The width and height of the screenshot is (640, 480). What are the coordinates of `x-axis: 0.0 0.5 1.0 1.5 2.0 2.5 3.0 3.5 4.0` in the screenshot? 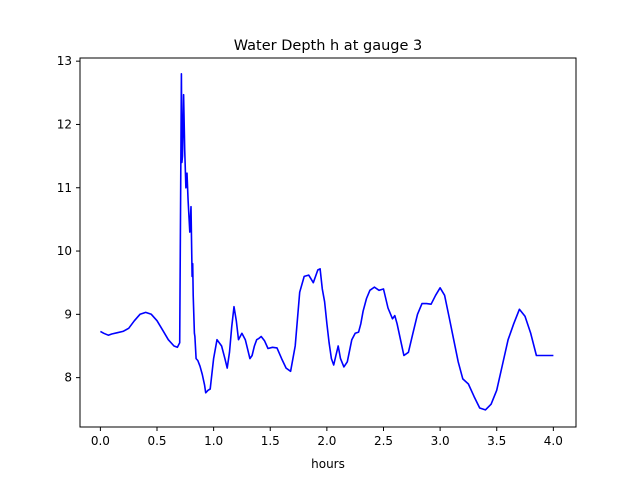 It's located at (327, 437).